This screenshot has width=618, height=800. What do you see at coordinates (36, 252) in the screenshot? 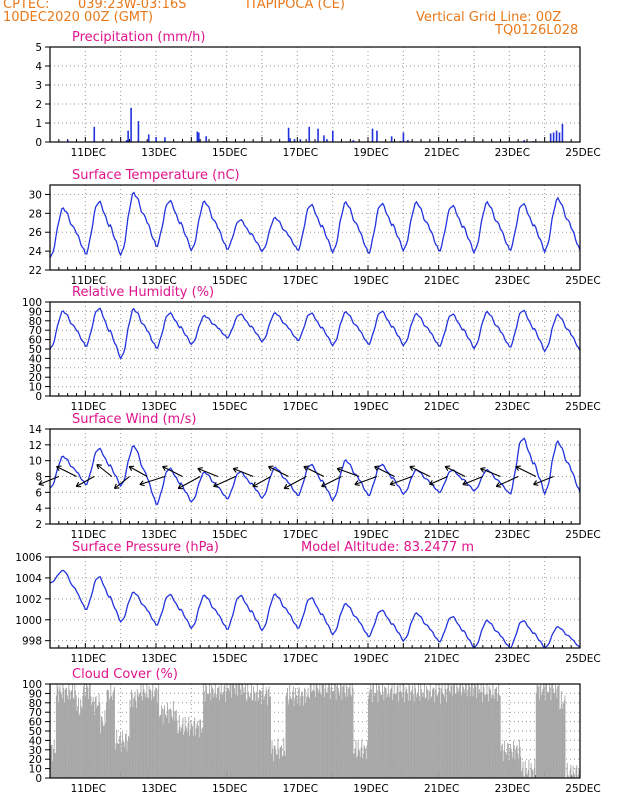
I see `ytick-label: 24` at bounding box center [36, 252].